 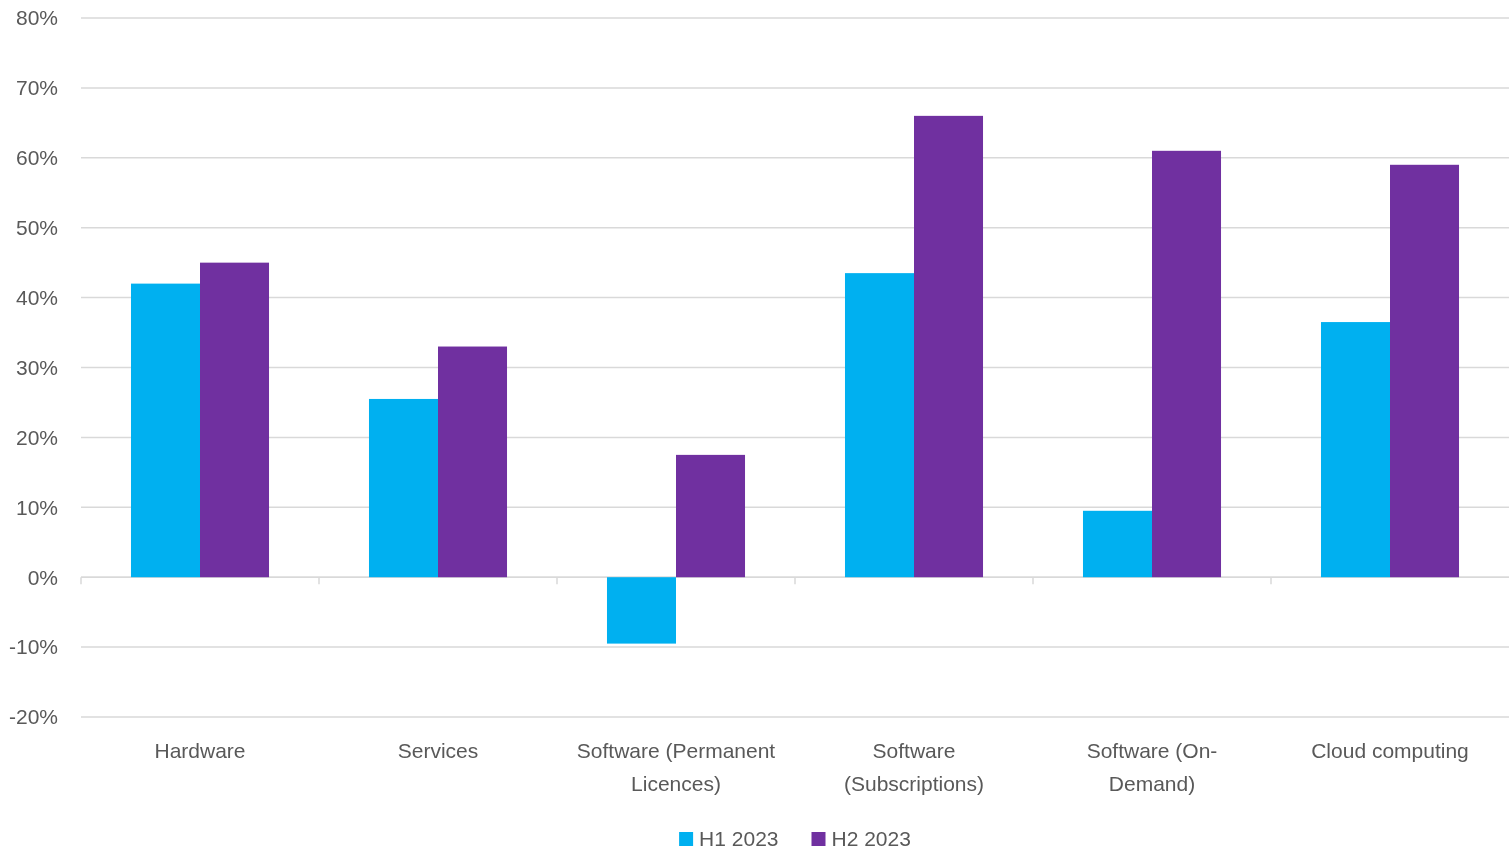 I want to click on y-tick-label: 50%, so click(x=36, y=228).